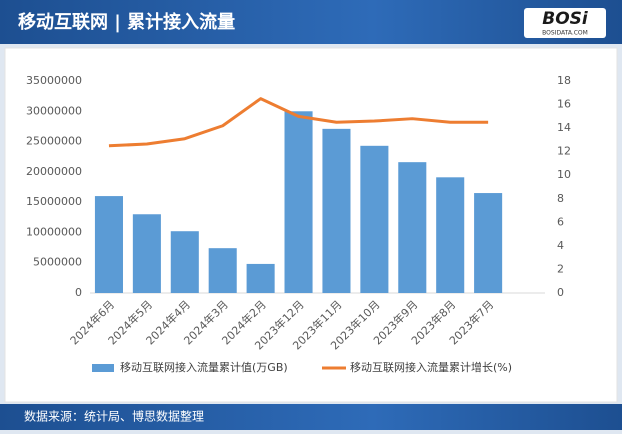  Describe the element at coordinates (431, 367) in the screenshot. I see `legend-label: 移动互联网接入流量累计增长(%)` at that location.